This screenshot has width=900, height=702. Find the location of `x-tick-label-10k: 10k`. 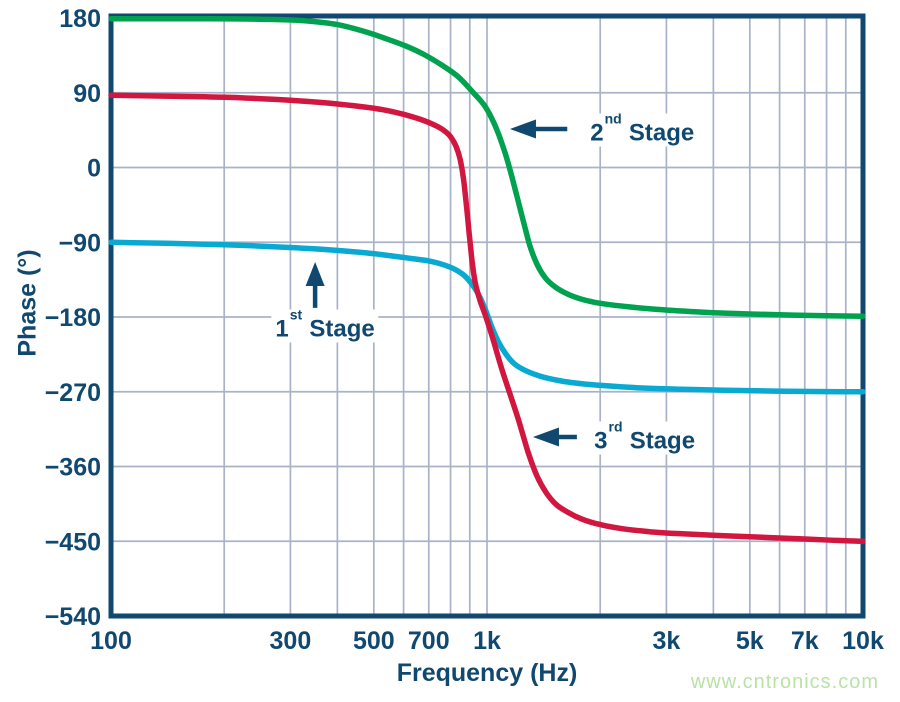

x-tick-label-10k: 10k is located at coordinates (863, 641).